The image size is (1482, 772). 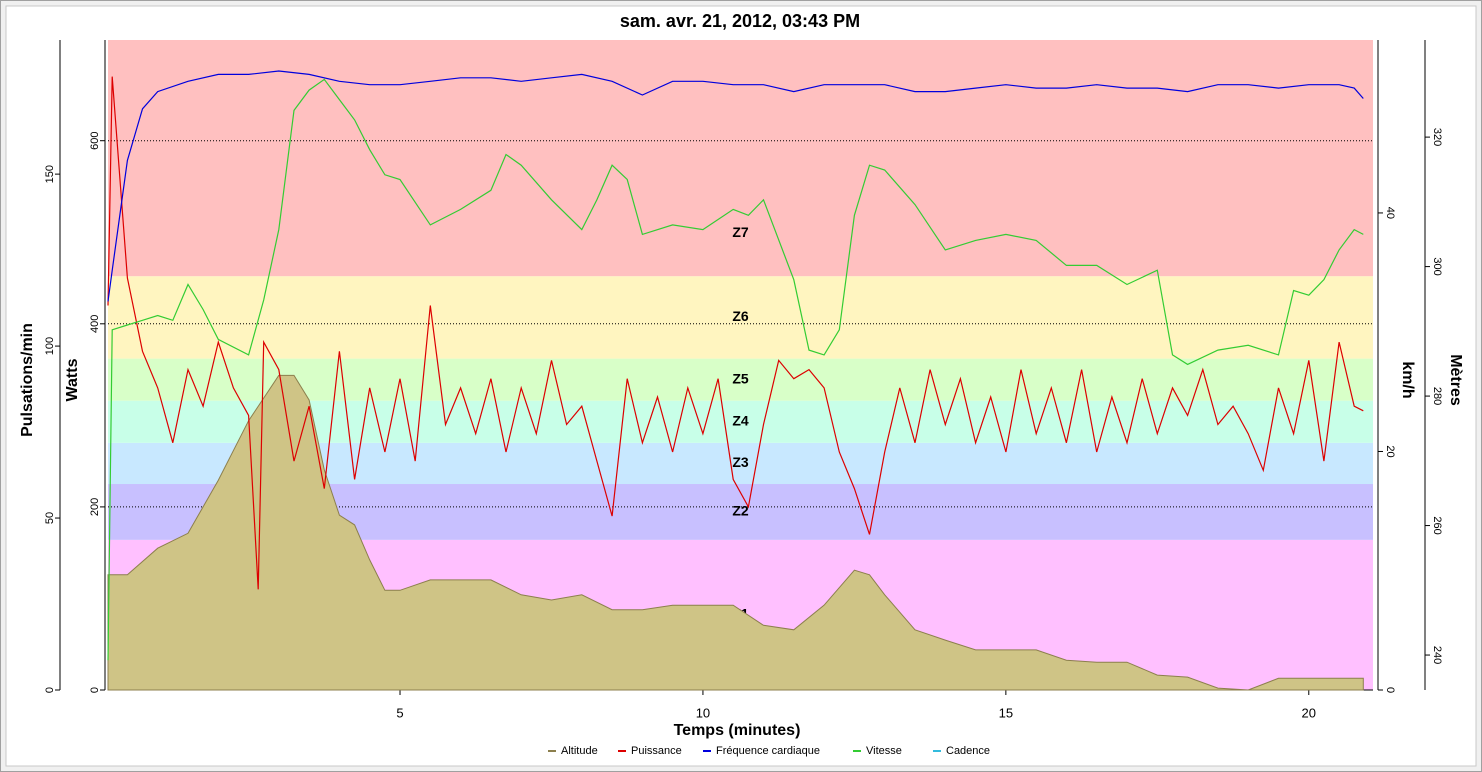 What do you see at coordinates (1309, 712) in the screenshot?
I see `x-tick-label: 20` at bounding box center [1309, 712].